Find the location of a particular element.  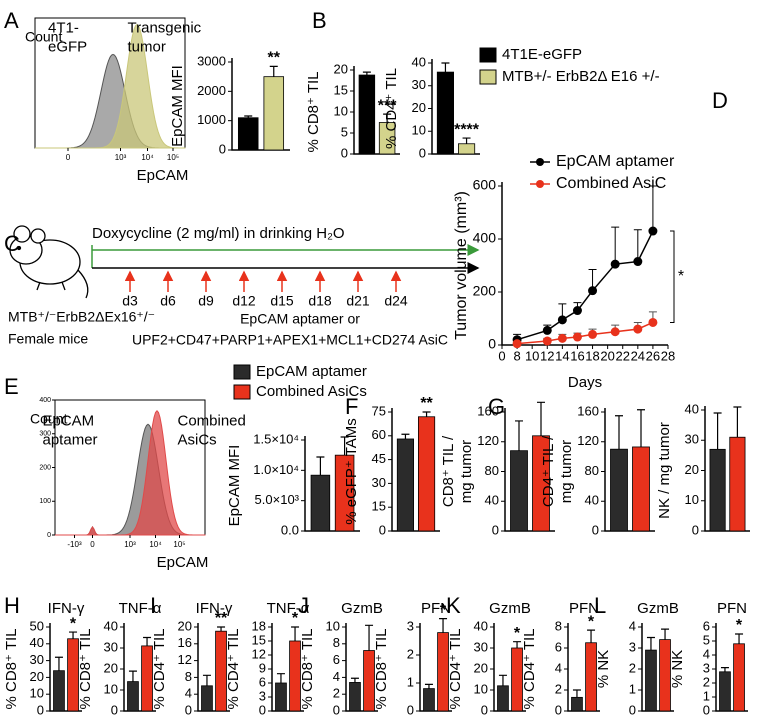

therapy-label: EpCAM aptamer or is located at coordinates (300, 319).